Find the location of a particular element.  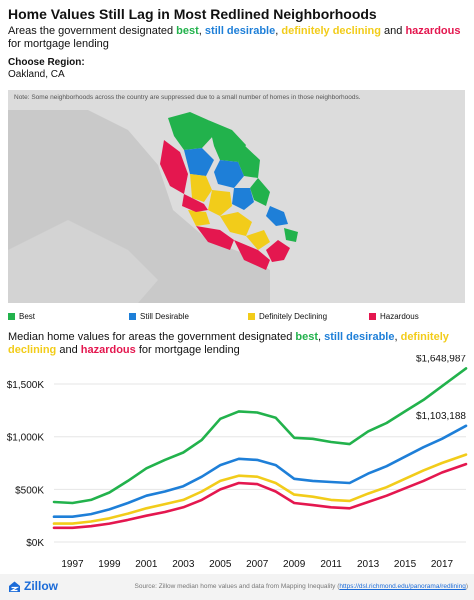

x-tick-label: 2017 is located at coordinates (442, 564).